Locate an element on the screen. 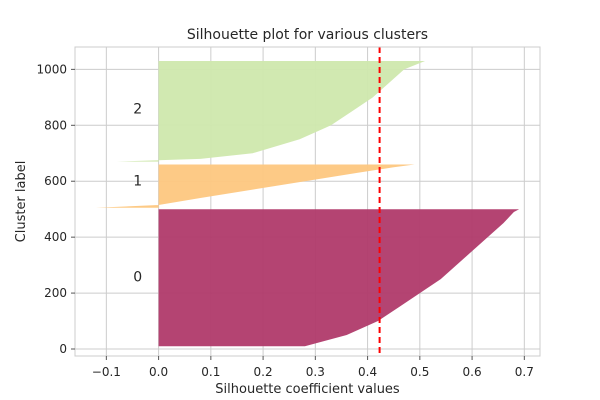 The height and width of the screenshot is (400, 600). x-tick-label: 0.3 is located at coordinates (315, 372).